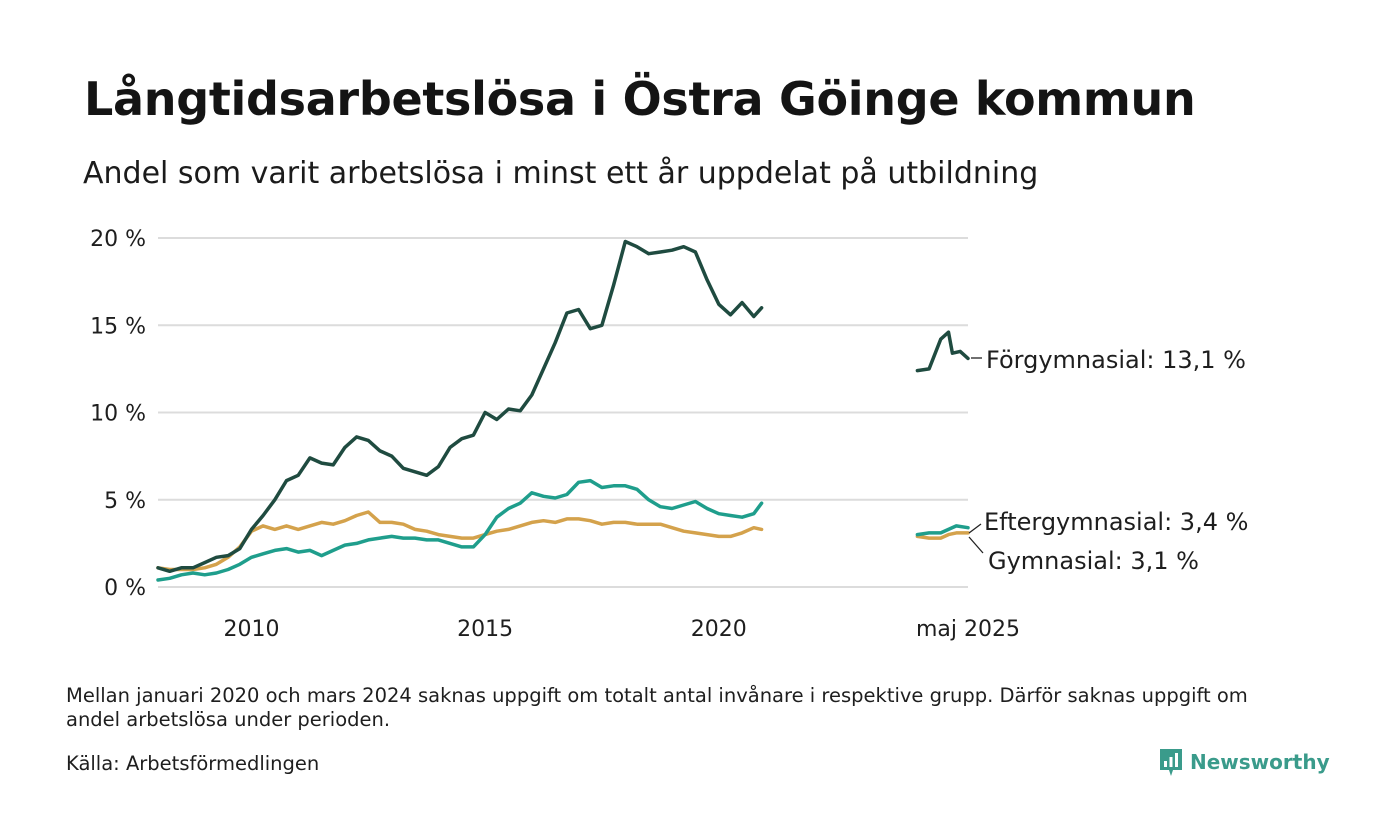 The height and width of the screenshot is (840, 1400). Describe the element at coordinates (118, 239) in the screenshot. I see `y-tick-label: 20 %` at that location.